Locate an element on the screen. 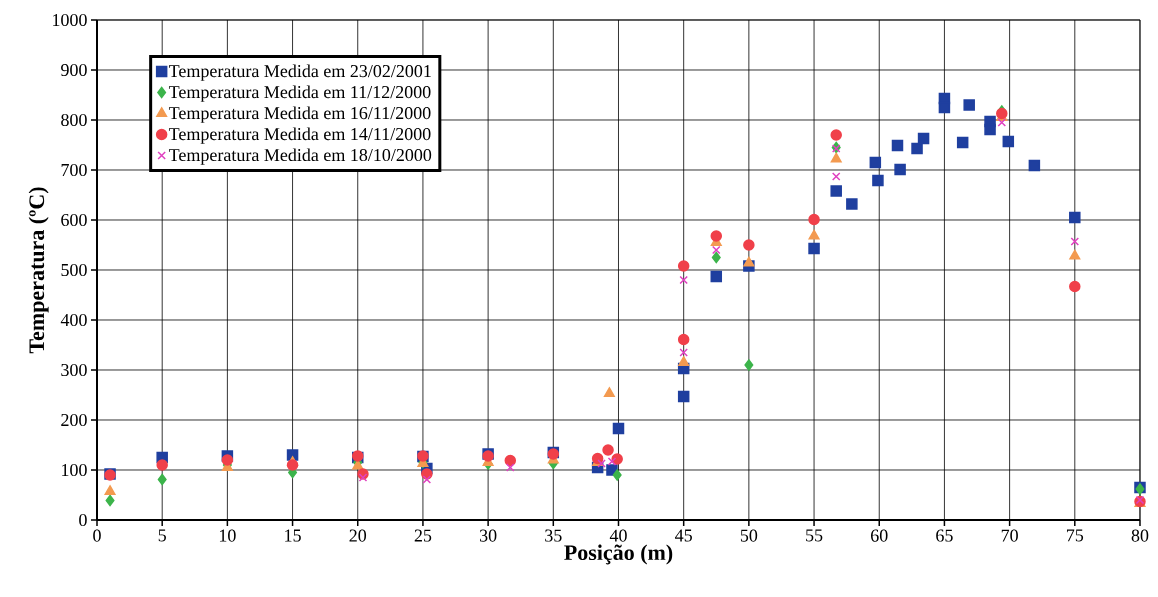 The width and height of the screenshot is (1158, 597). y-tick-label: 600 is located at coordinates (74, 220).